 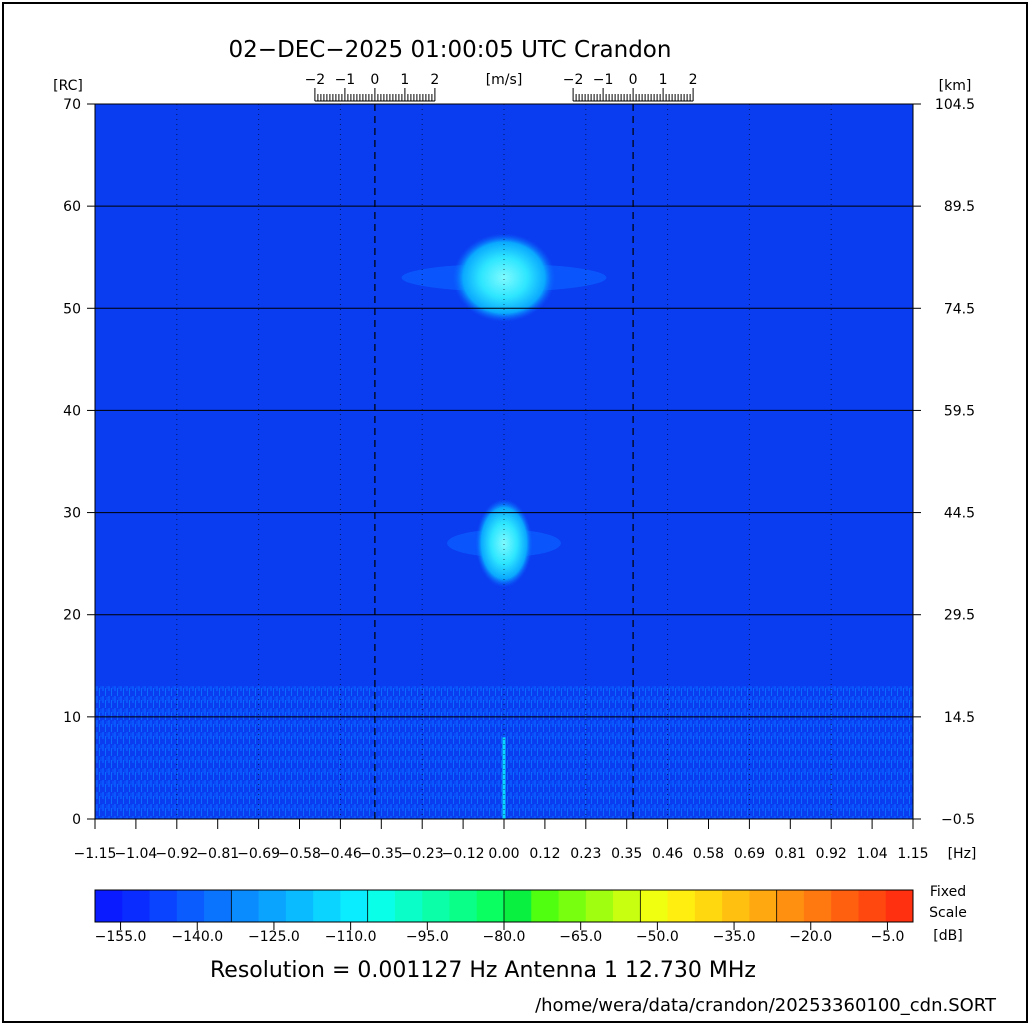 I want to click on colorbar-label: −110.0, so click(x=351, y=937).